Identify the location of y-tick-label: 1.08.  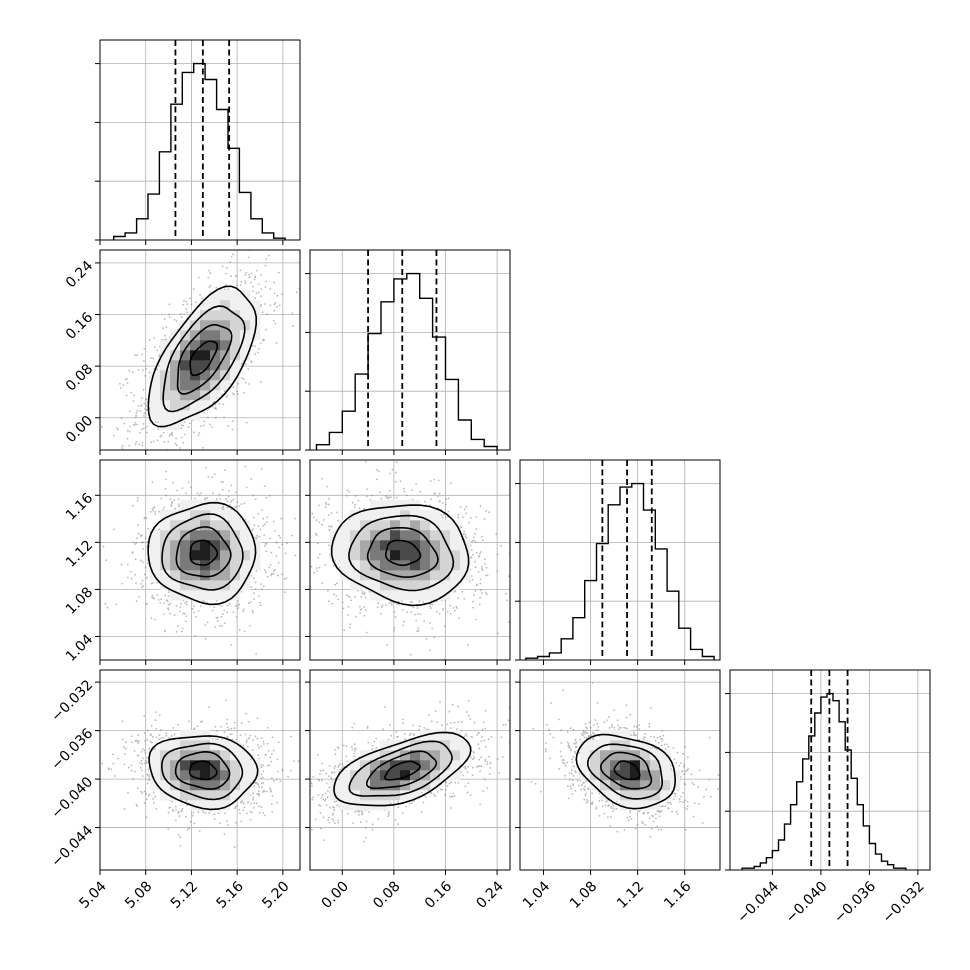
(79, 600).